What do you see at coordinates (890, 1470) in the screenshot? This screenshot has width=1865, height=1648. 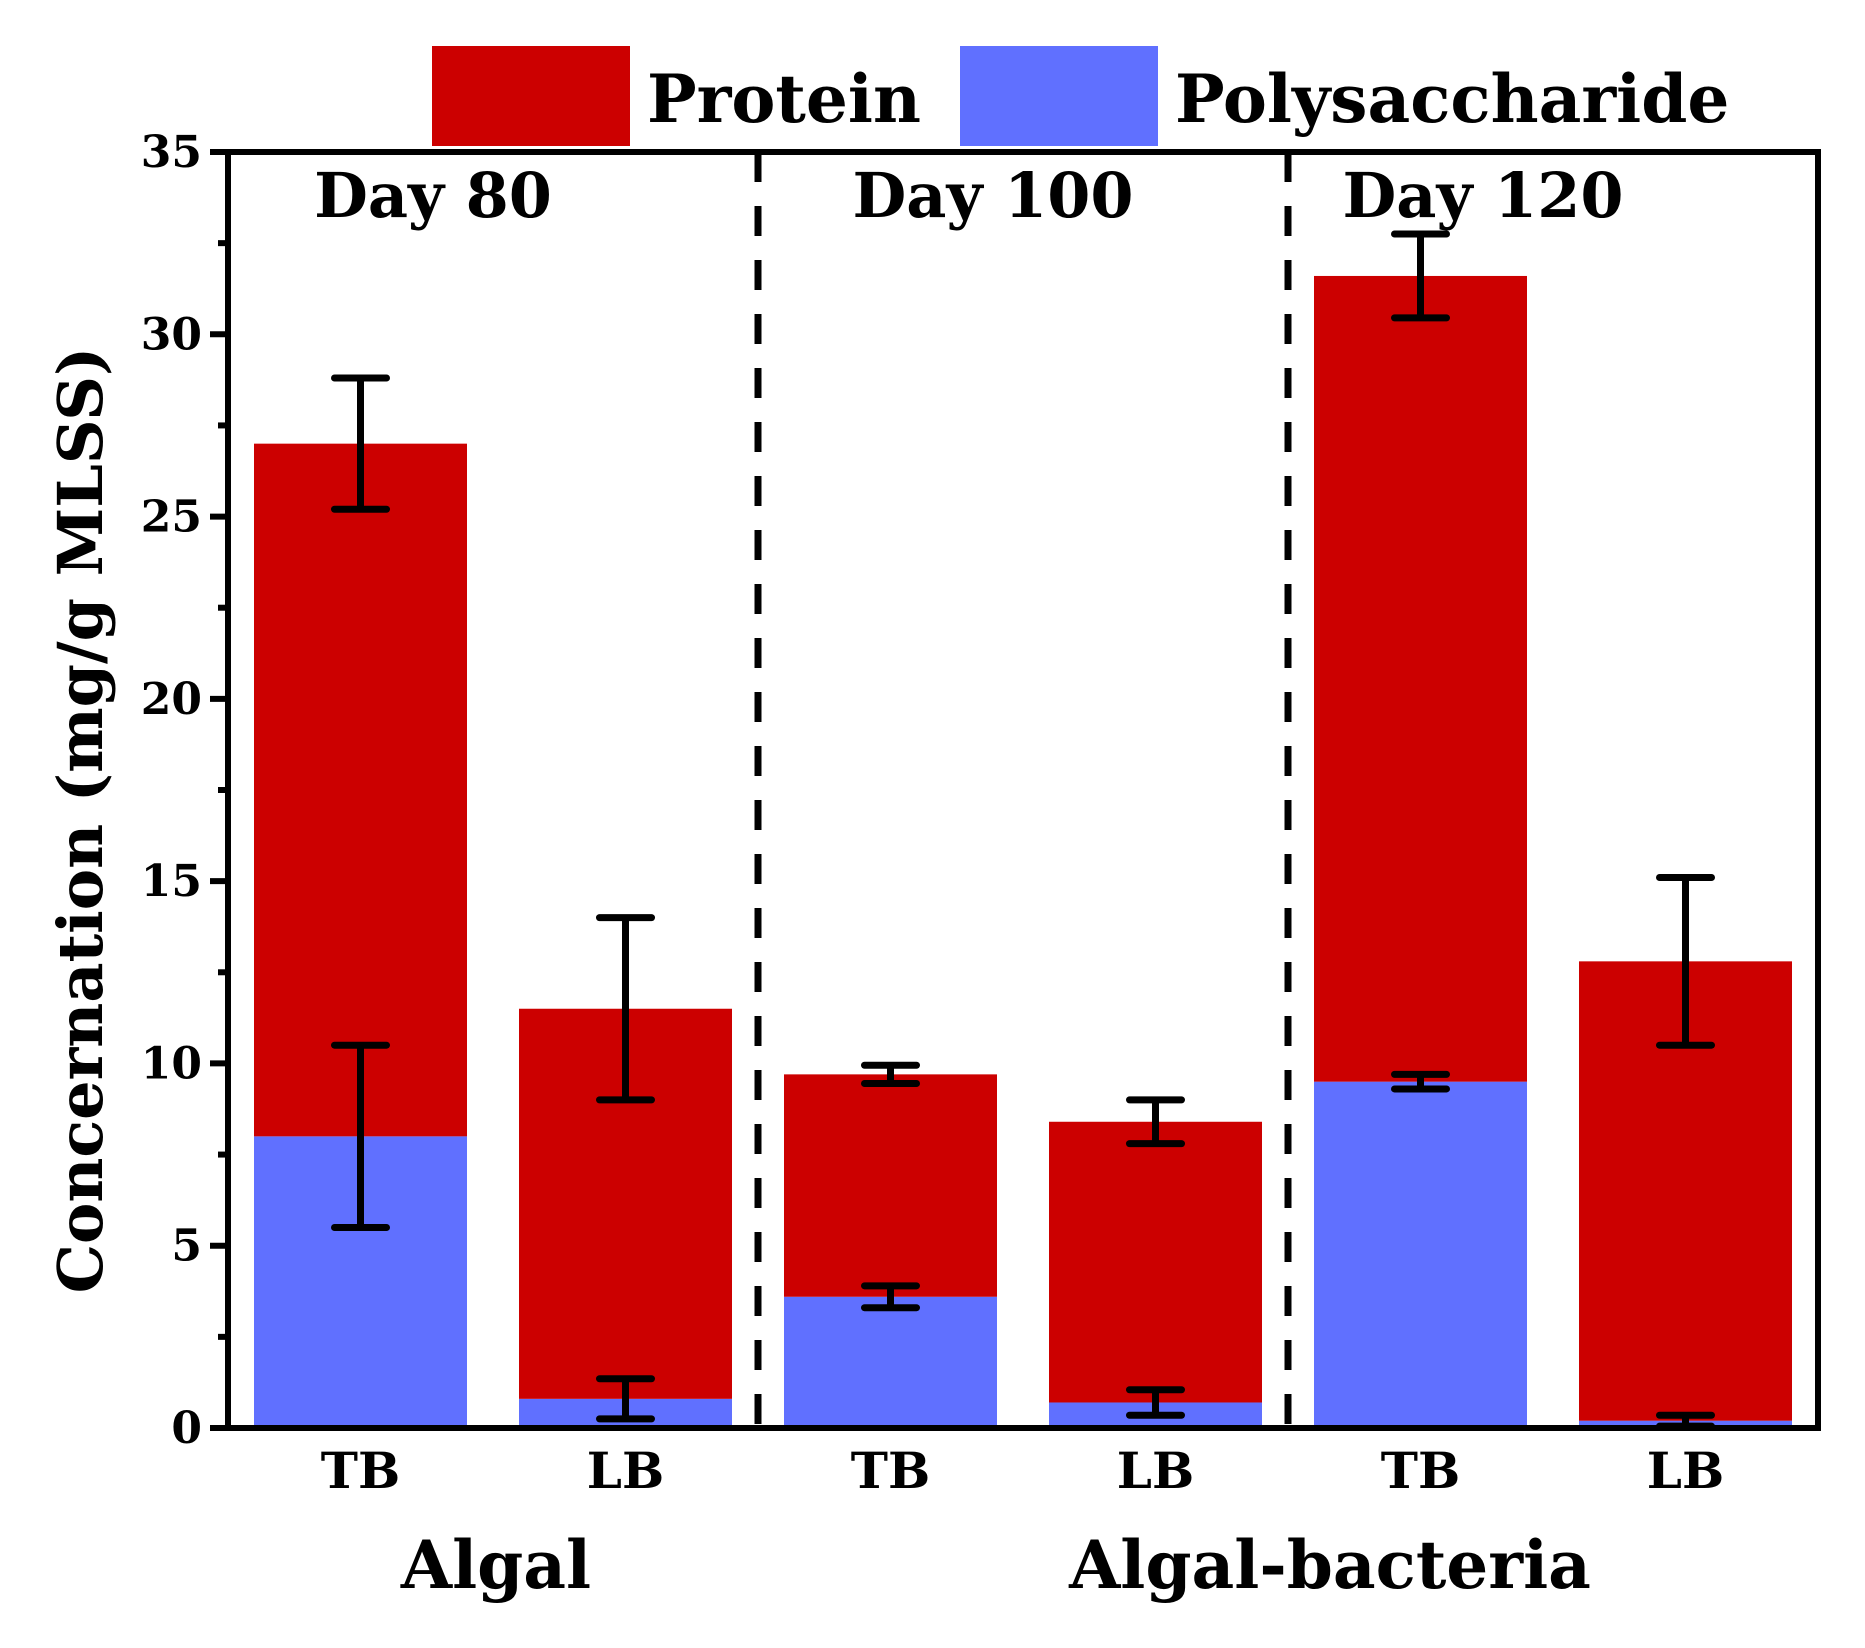 I see `x-category-label-3: TB` at bounding box center [890, 1470].